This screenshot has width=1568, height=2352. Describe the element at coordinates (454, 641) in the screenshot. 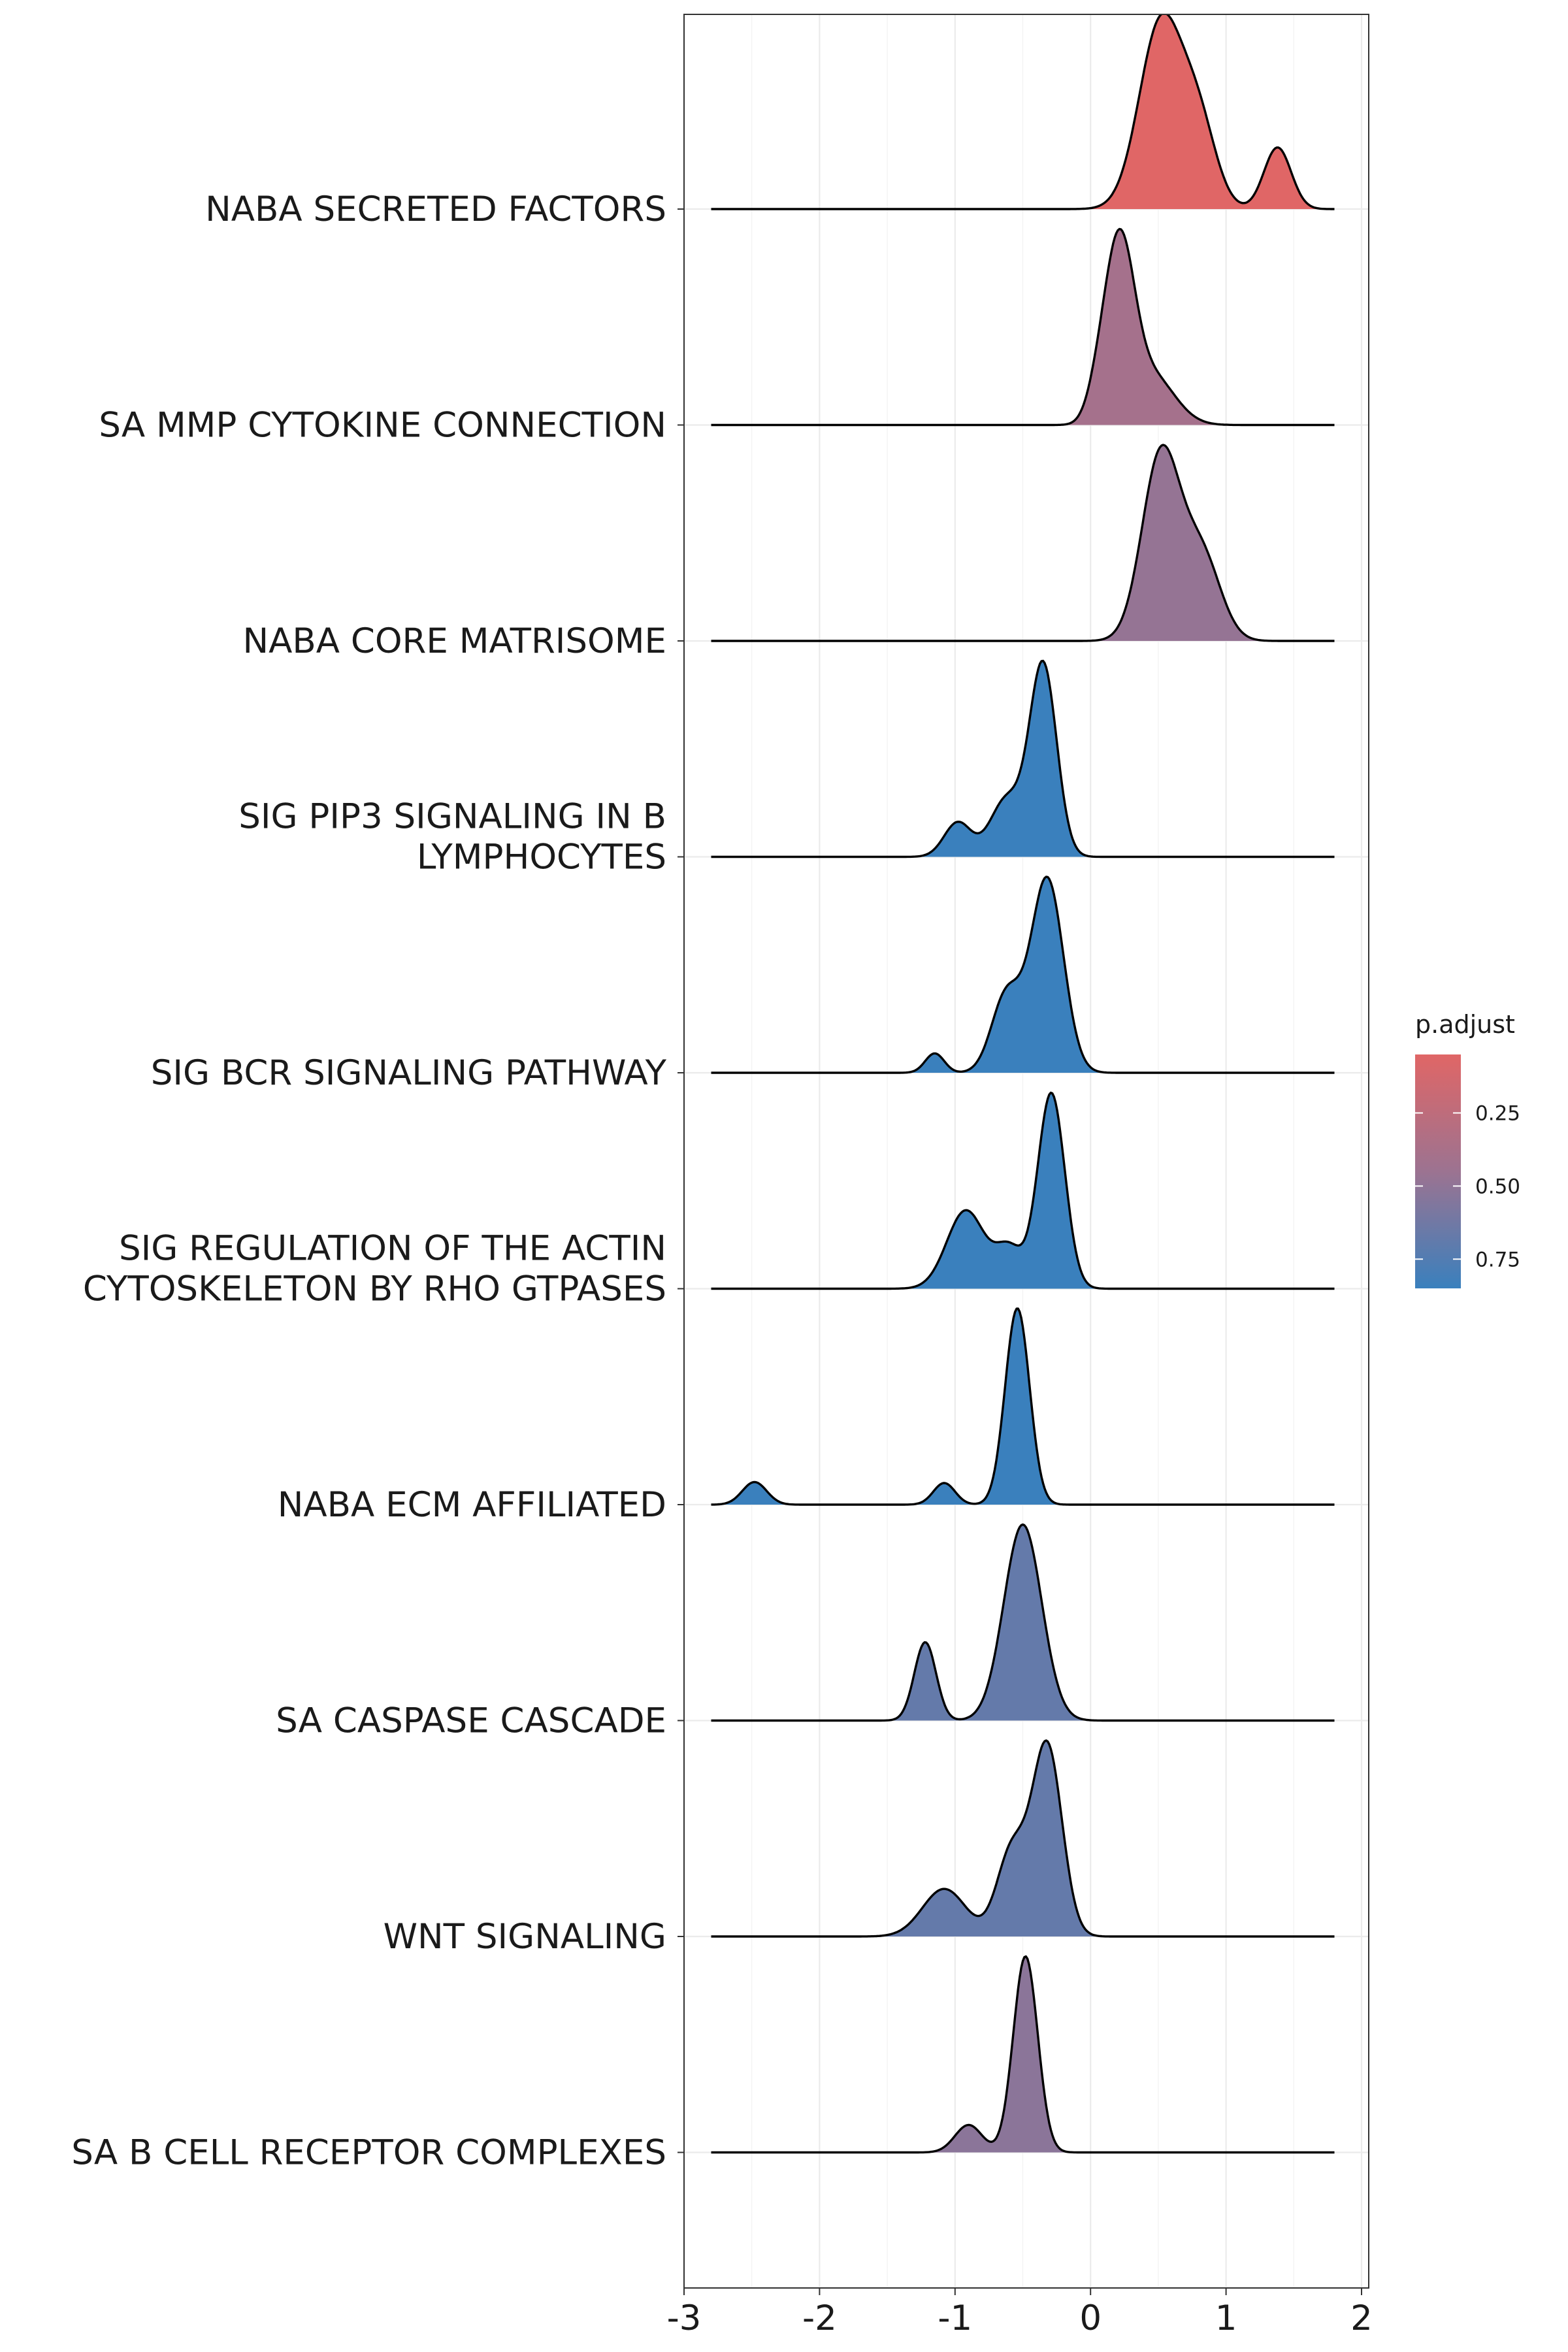

I see `y-tick-label: NABA CORE MATRISOME` at that location.